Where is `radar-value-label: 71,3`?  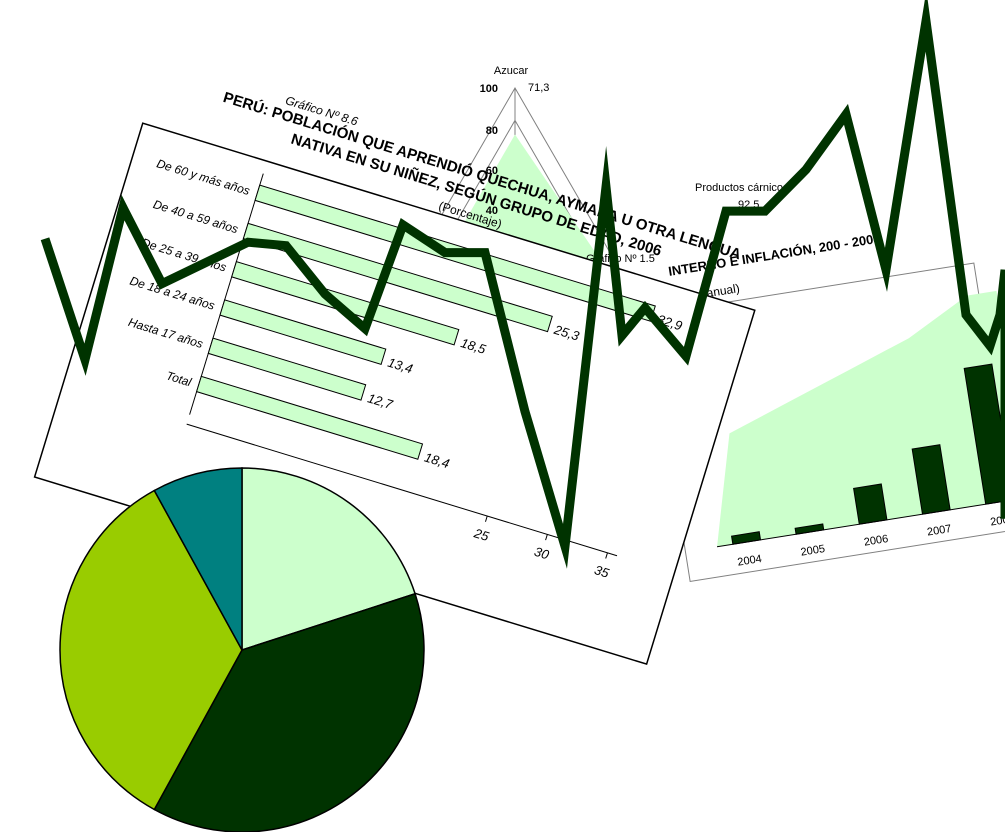 radar-value-label: 71,3 is located at coordinates (538, 88).